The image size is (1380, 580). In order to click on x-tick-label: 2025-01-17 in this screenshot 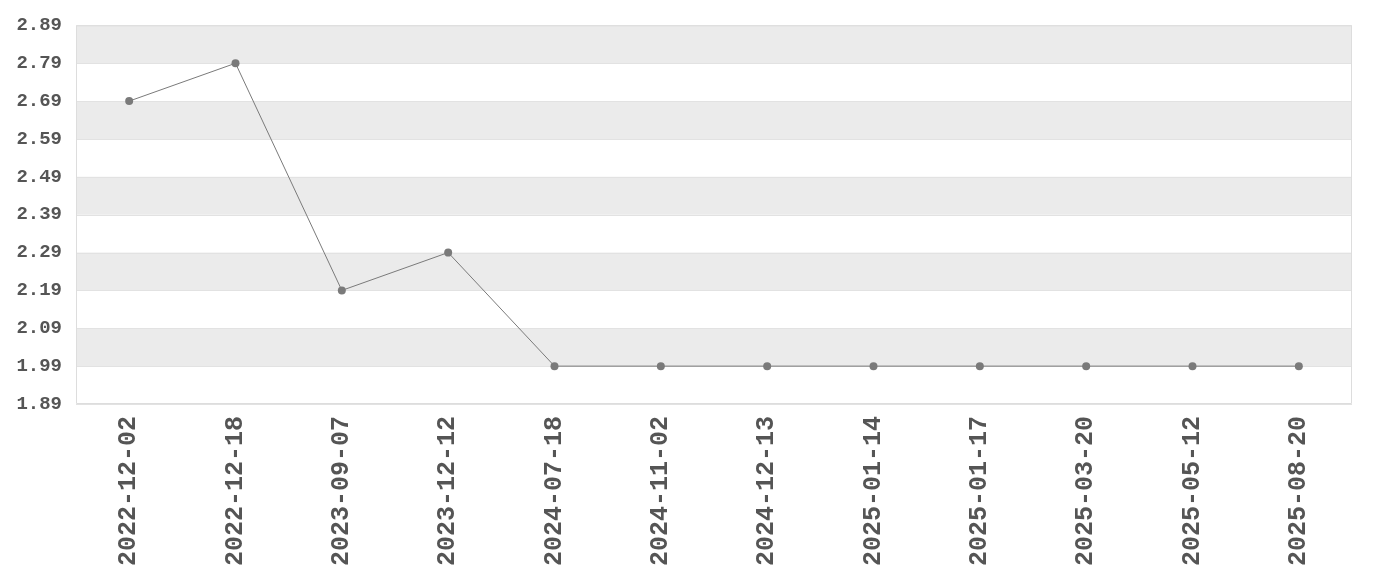, I will do `click(980, 491)`.